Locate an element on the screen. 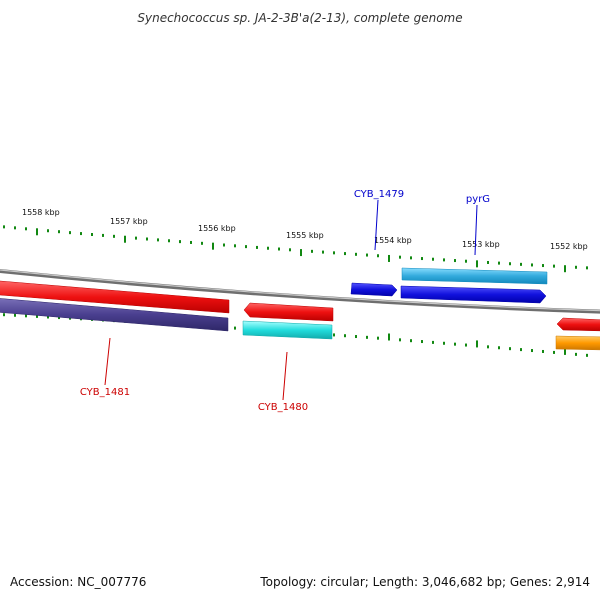 This screenshot has height=600, width=600. gene-orange-bar is located at coordinates (577, 343).